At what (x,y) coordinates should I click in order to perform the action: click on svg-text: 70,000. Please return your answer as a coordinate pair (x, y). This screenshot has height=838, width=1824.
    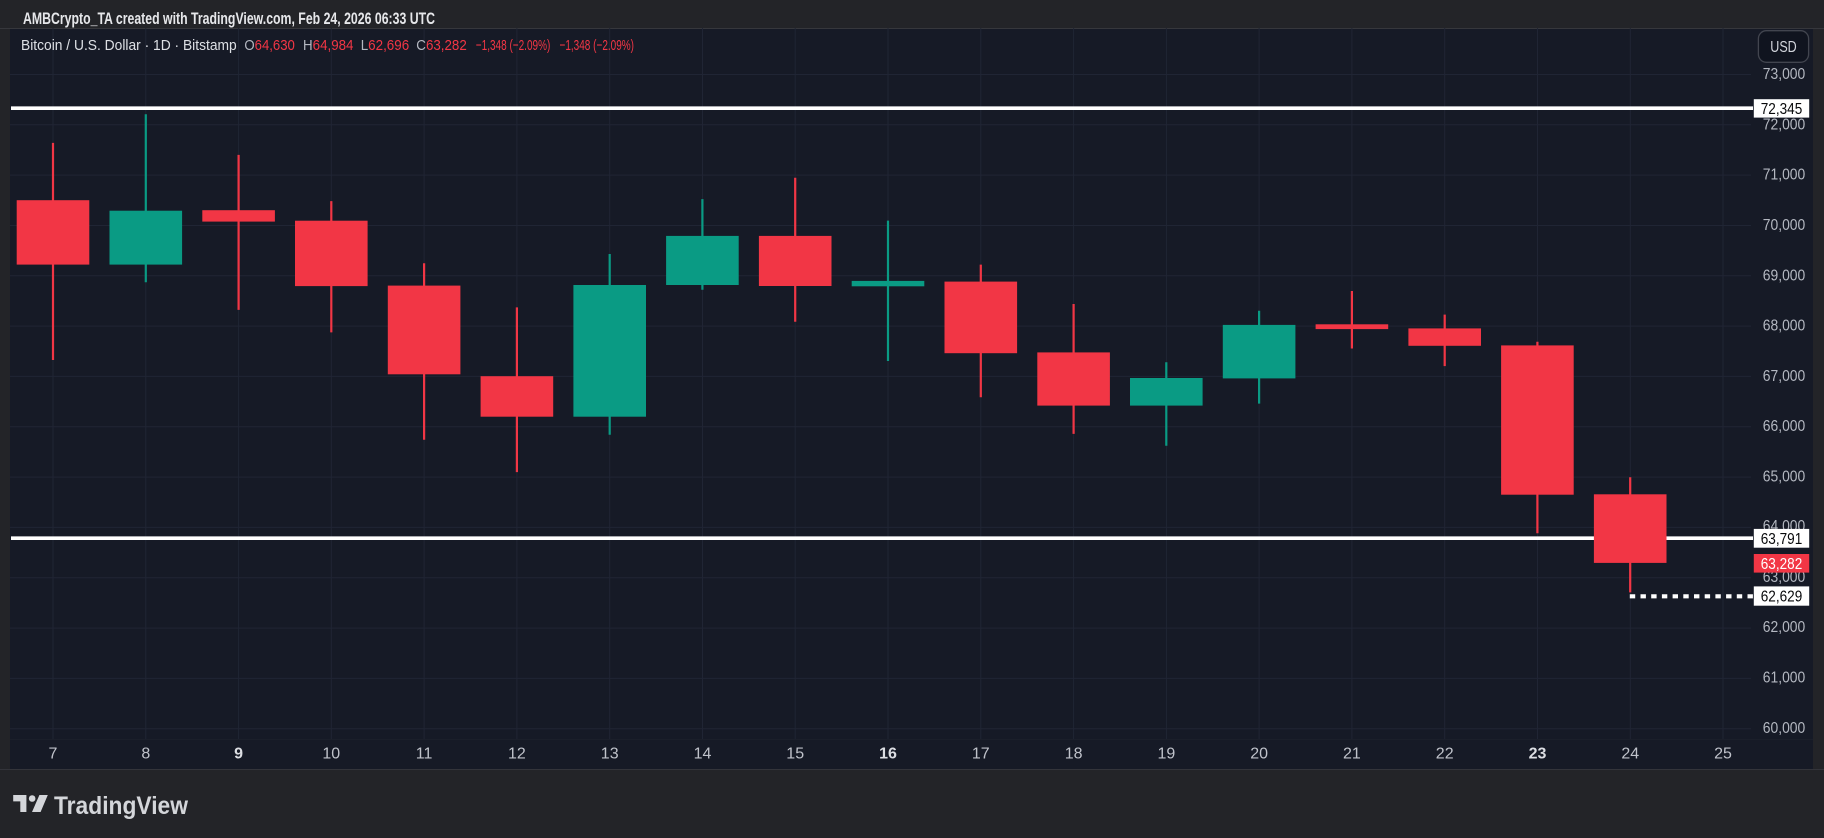
    Looking at the image, I should click on (1784, 225).